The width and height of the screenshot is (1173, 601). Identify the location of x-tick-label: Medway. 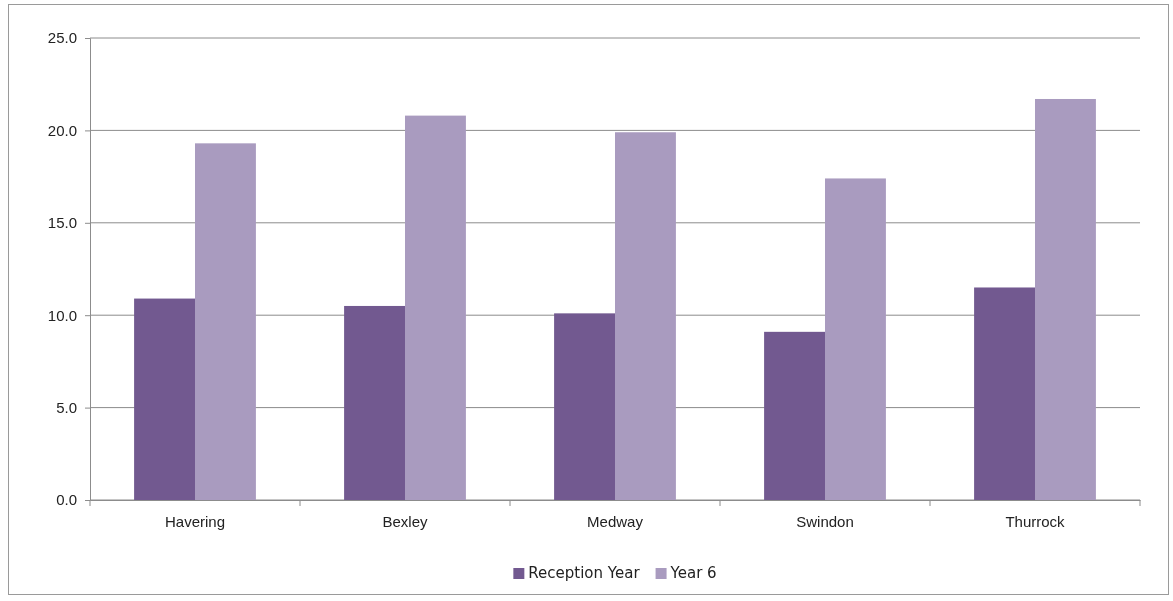
(615, 521).